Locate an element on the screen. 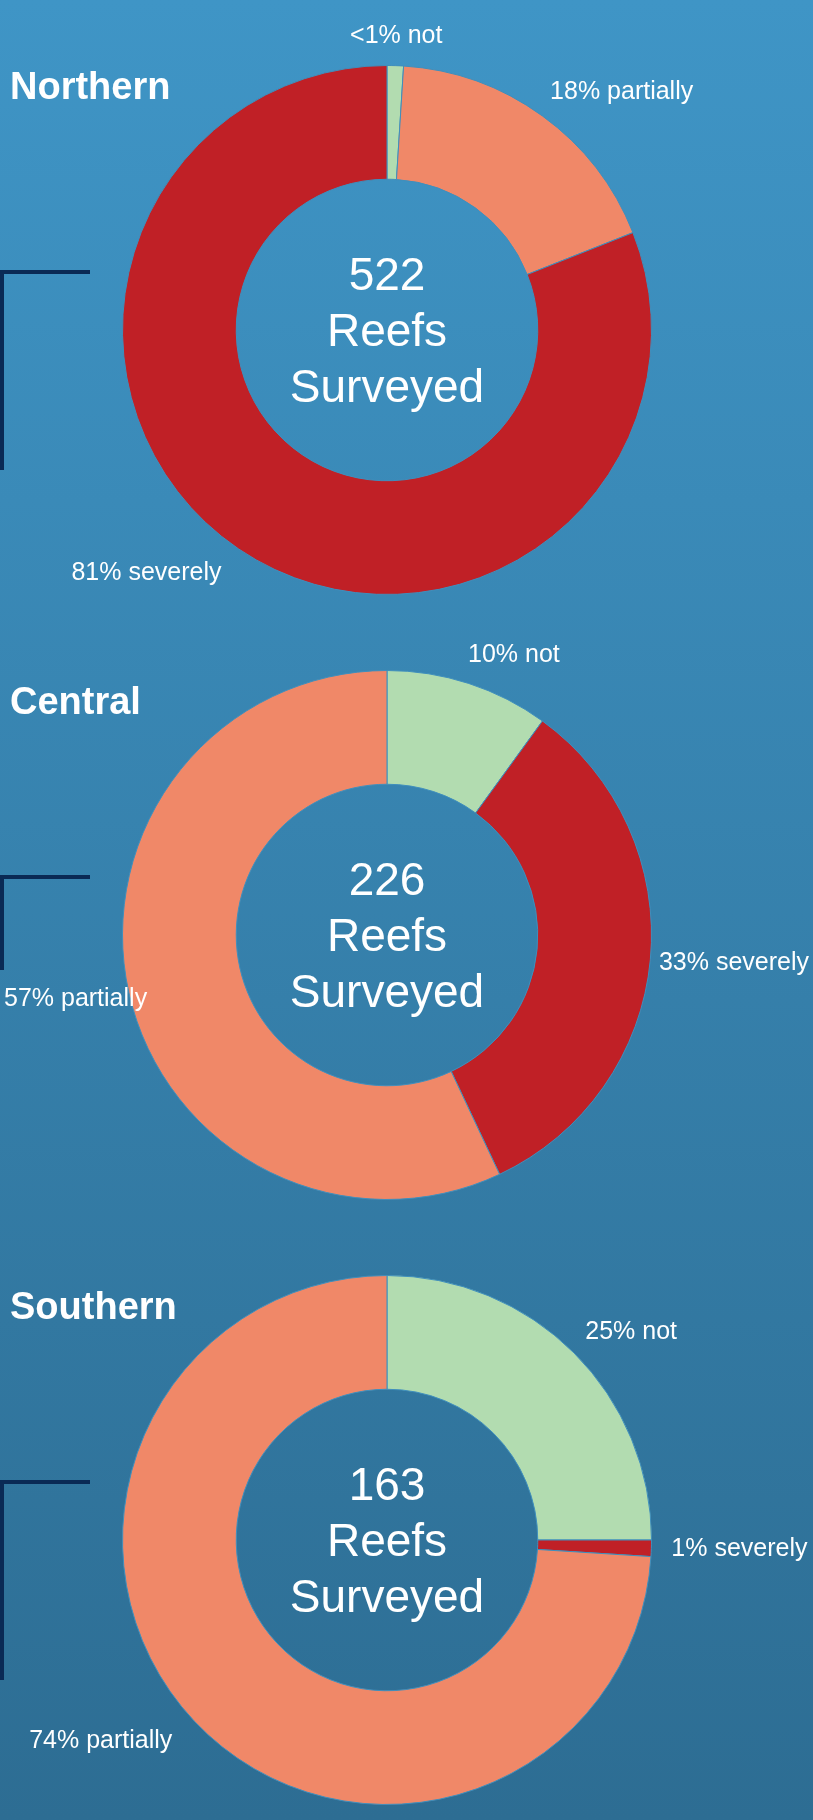 The width and height of the screenshot is (813, 1820). text: 226 is located at coordinates (387, 879).